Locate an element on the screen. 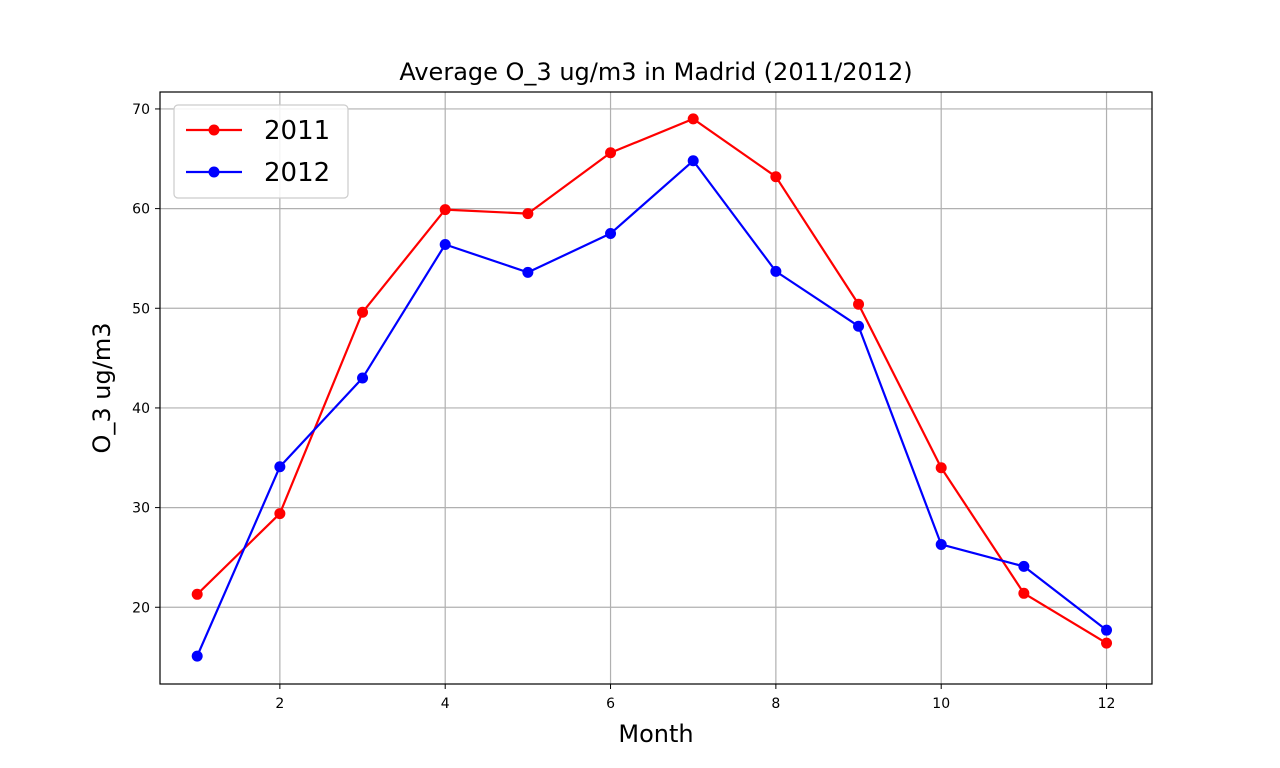 The image size is (1280, 768). x-tick-label: 6 is located at coordinates (610, 704).